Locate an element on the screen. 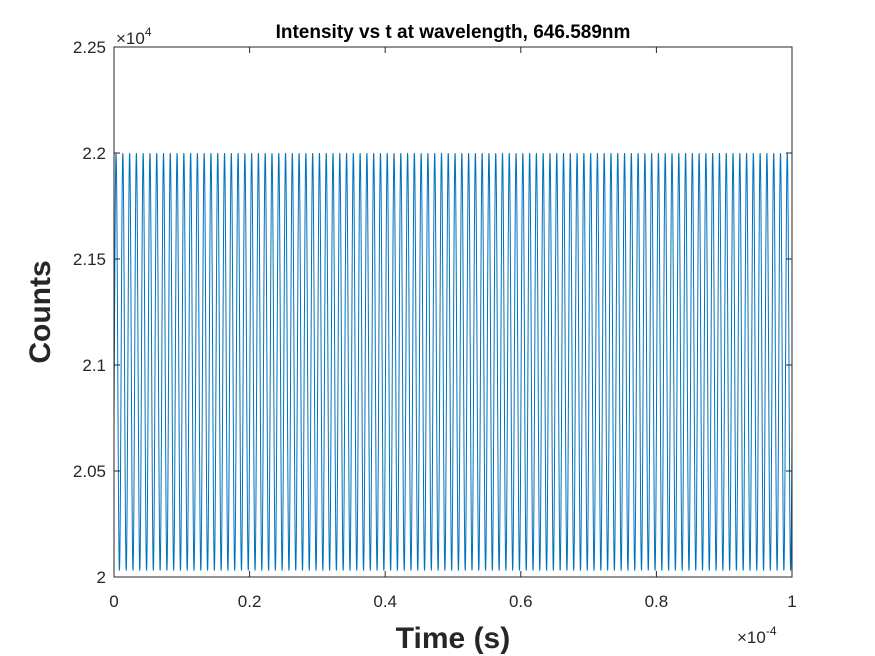 The width and height of the screenshot is (875, 656). x-exponent-label: ×10⁻⁴ is located at coordinates (757, 635).